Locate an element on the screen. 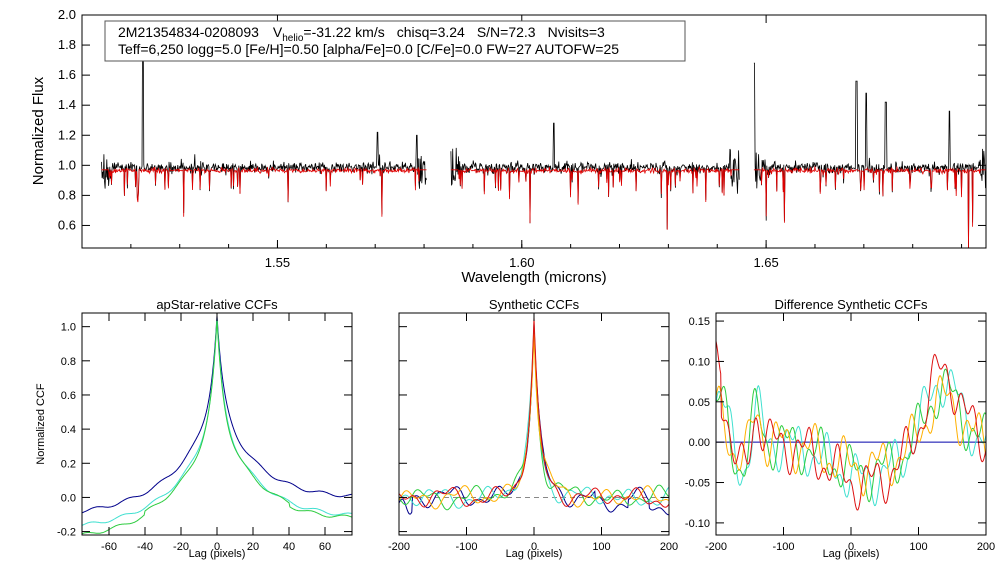 Image resolution: width=1008 pixels, height=576 pixels. apstar-ccf-xtick-label: -20 is located at coordinates (181, 547).